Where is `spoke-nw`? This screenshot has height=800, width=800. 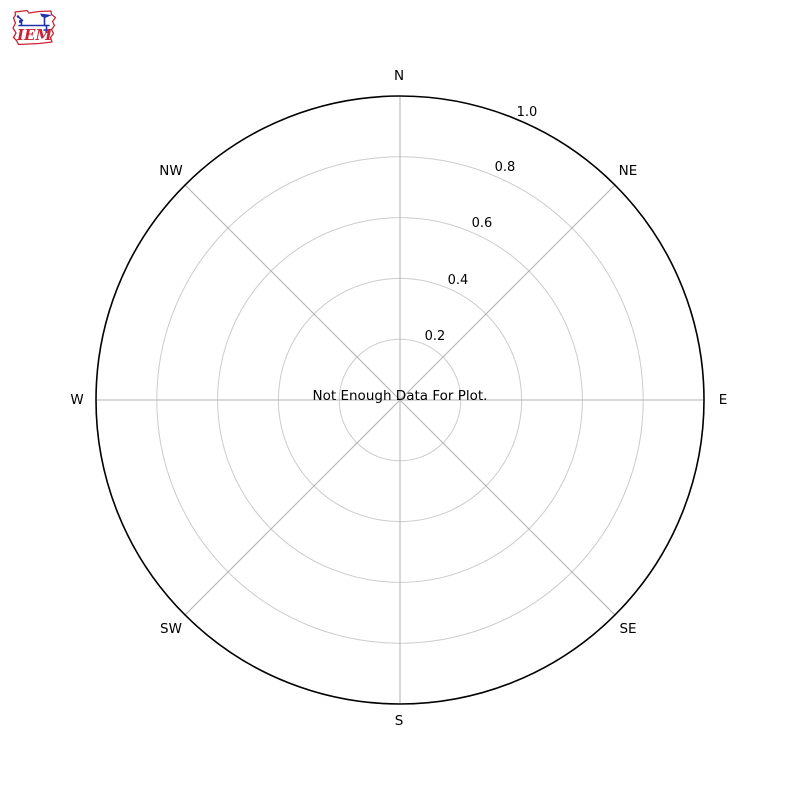
spoke-nw is located at coordinates (292, 292).